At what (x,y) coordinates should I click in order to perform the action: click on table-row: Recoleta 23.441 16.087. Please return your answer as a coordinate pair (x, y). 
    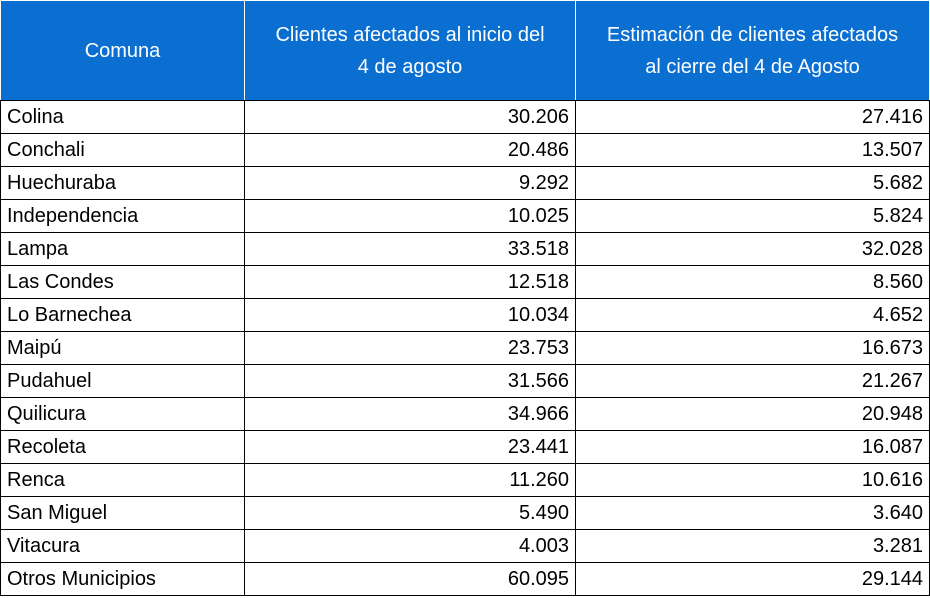
    Looking at the image, I should click on (465, 447).